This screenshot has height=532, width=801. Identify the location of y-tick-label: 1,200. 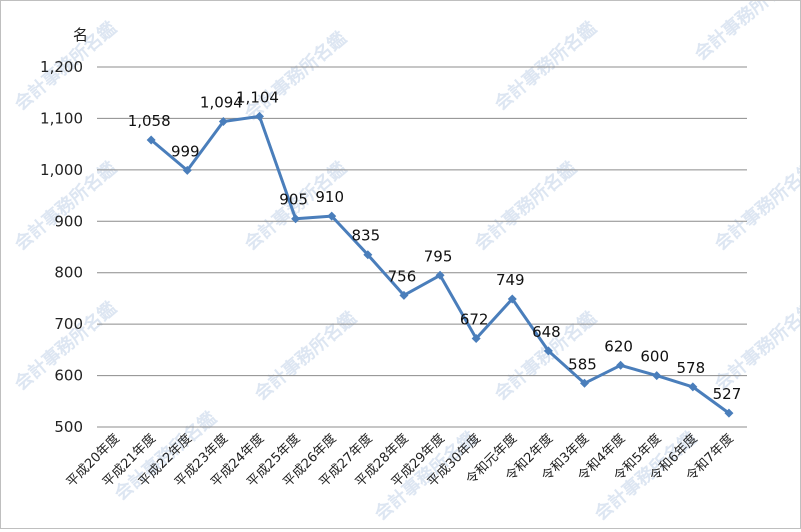
(61, 67).